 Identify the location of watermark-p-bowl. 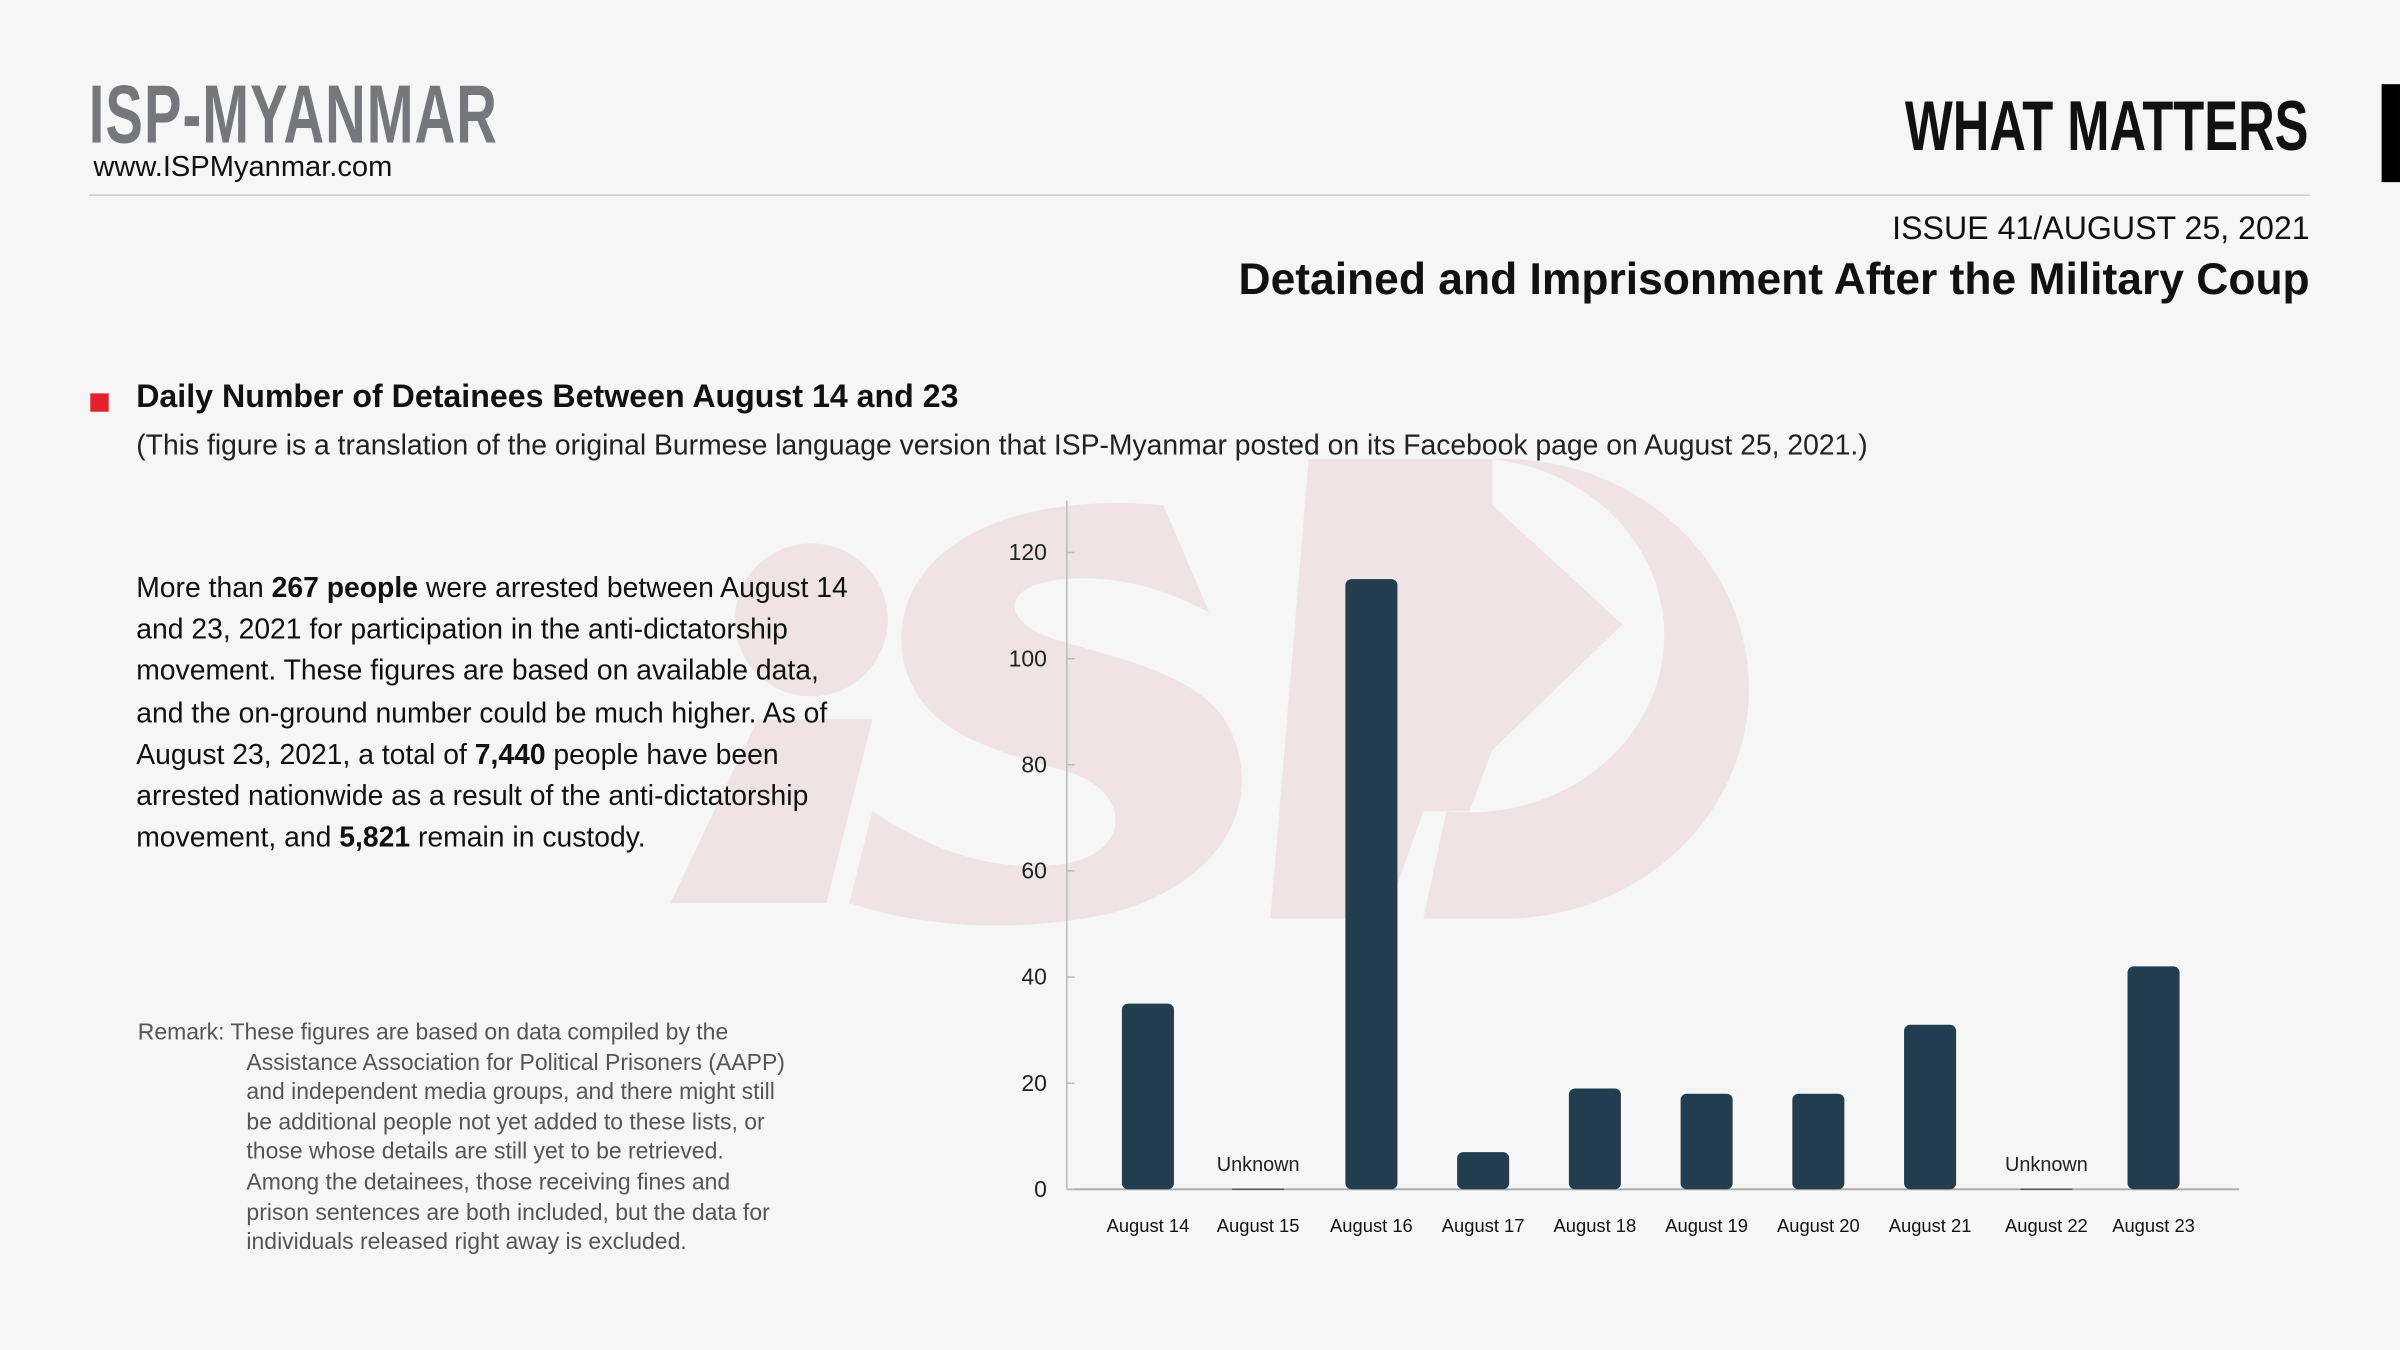
(1586, 688).